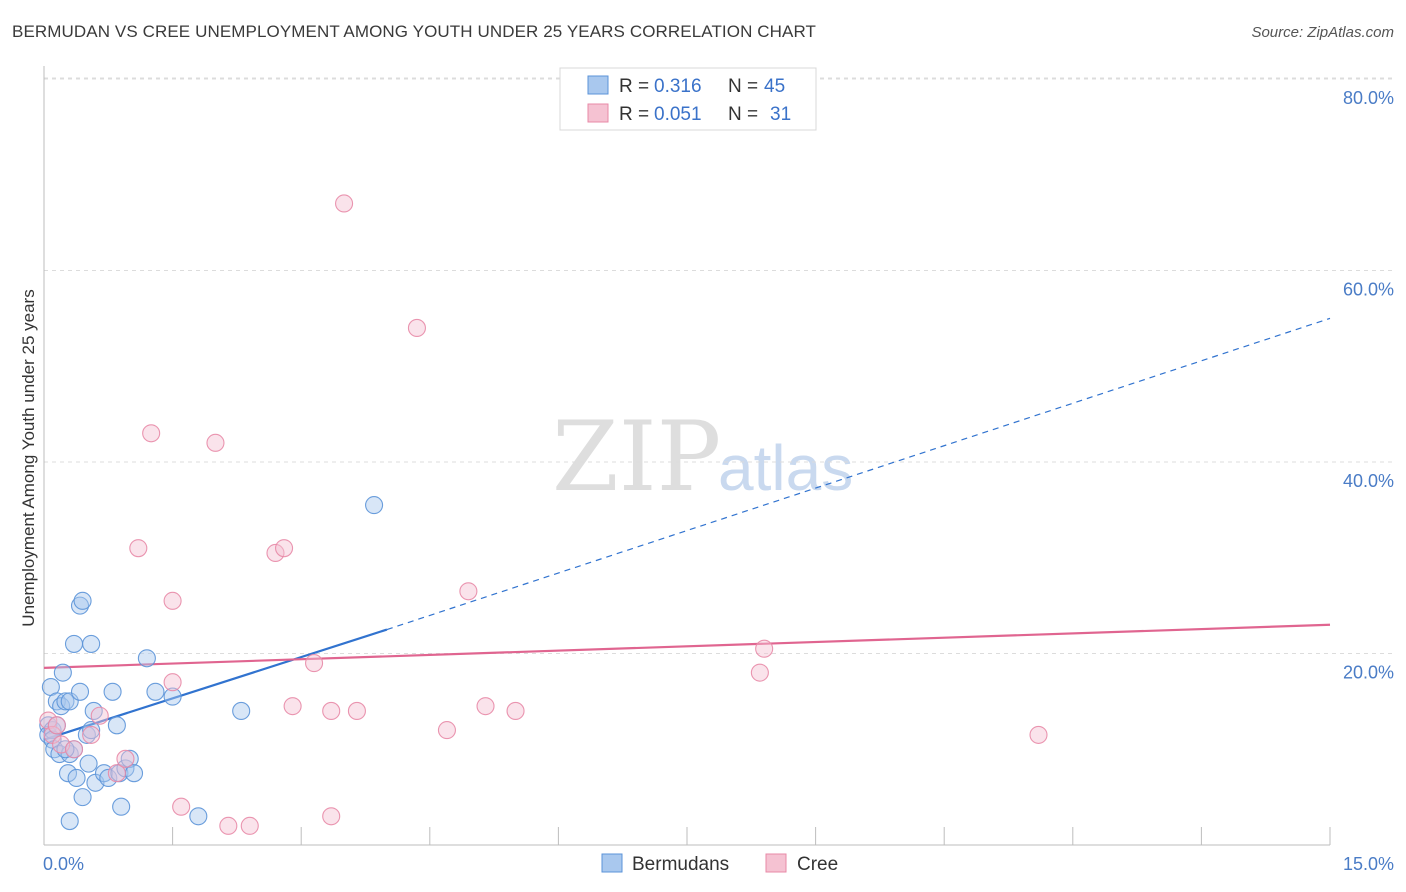 The image size is (1406, 892). I want to click on legend-r-value-2: 0.051, so click(678, 114).